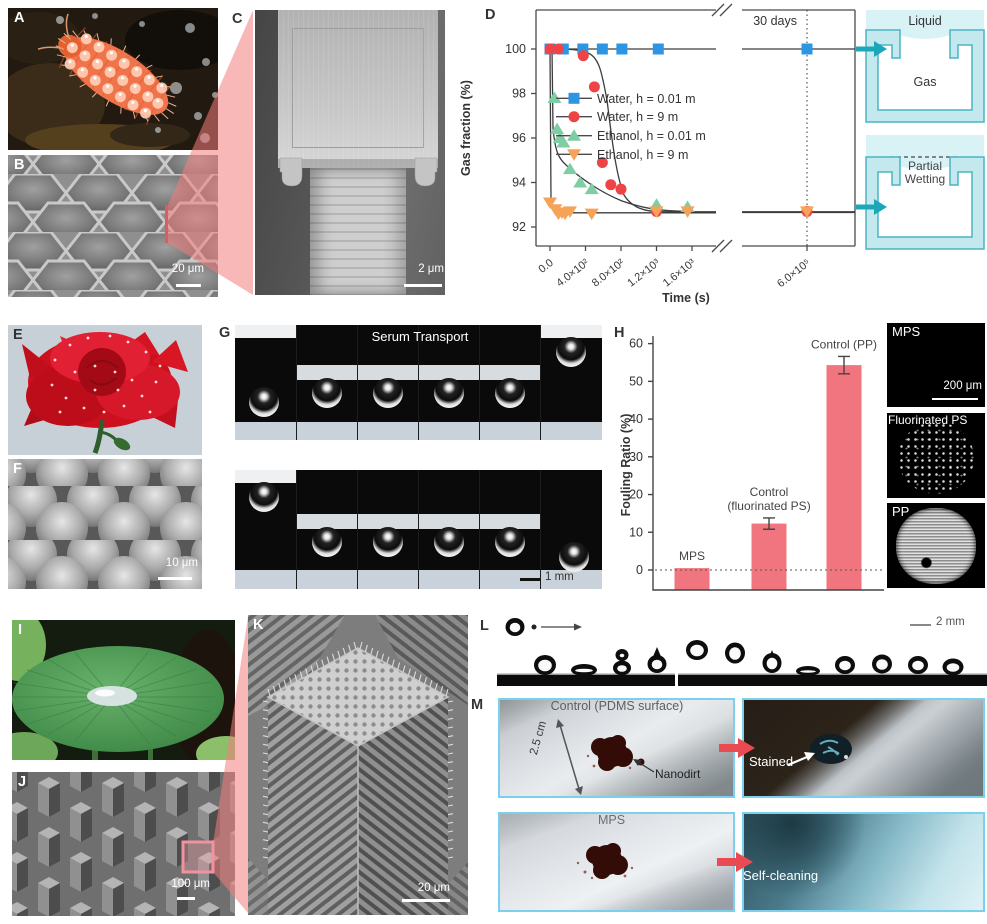 The height and width of the screenshot is (924, 987). Describe the element at coordinates (519, 183) in the screenshot. I see `svg-text: 94` at that location.